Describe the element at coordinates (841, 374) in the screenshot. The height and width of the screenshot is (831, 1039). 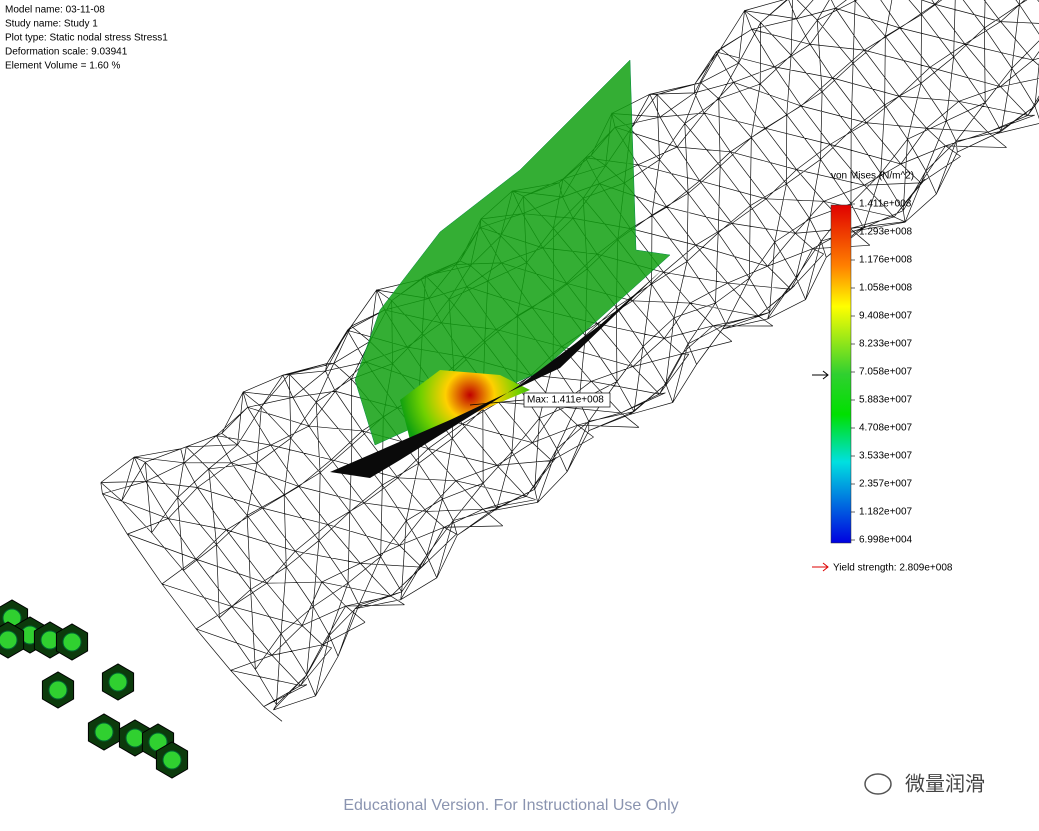
I see `color-bar` at that location.